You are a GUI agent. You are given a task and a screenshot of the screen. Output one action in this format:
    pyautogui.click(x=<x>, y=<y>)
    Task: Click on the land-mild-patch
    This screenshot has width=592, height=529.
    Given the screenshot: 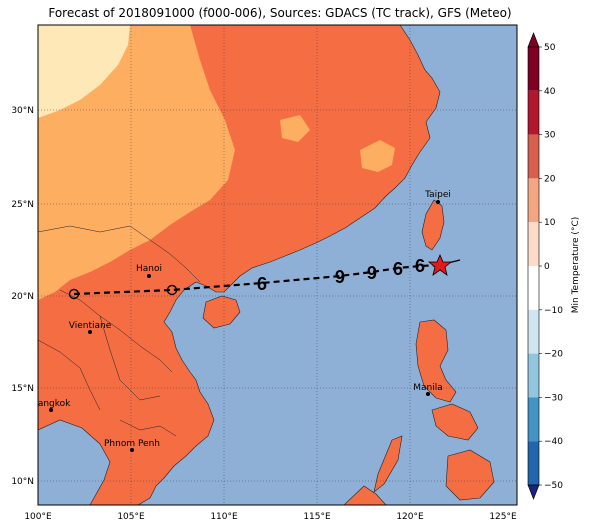 What is the action you would take?
    pyautogui.click(x=377, y=156)
    